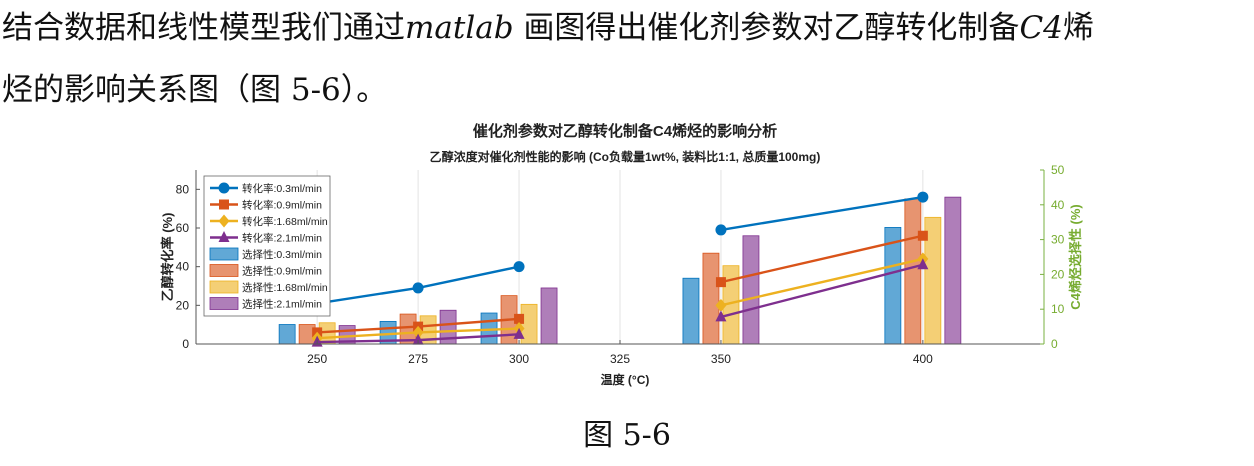  Describe the element at coordinates (1078, 28) in the screenshot. I see `paragraph-text-c: 烯` at that location.